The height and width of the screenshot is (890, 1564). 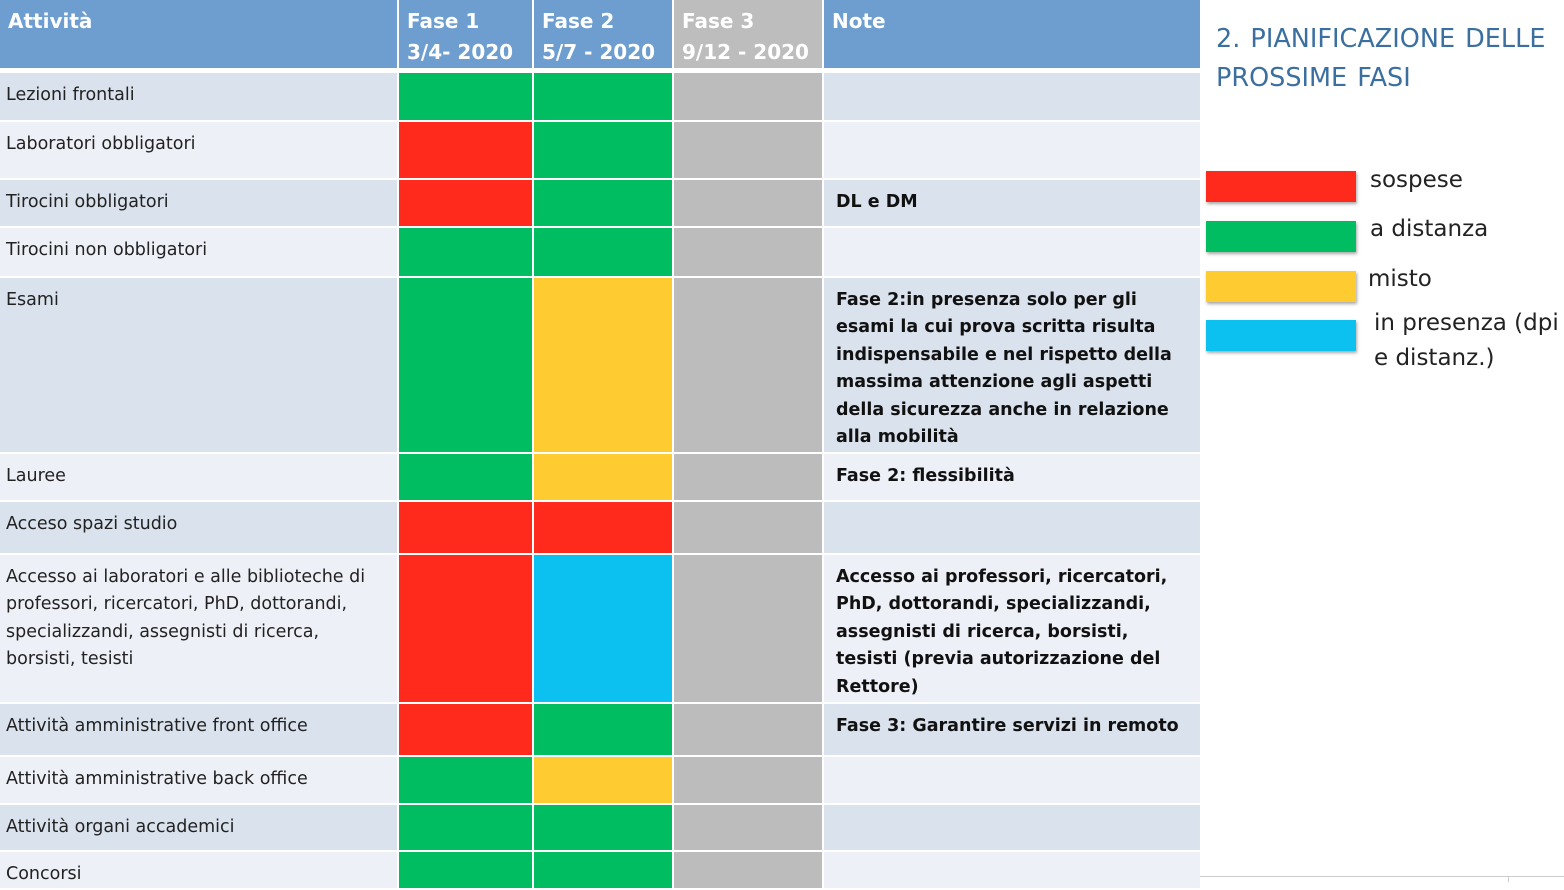 What do you see at coordinates (745, 52) in the screenshot?
I see `header-fase-3-date: 9/12 - 2020` at bounding box center [745, 52].